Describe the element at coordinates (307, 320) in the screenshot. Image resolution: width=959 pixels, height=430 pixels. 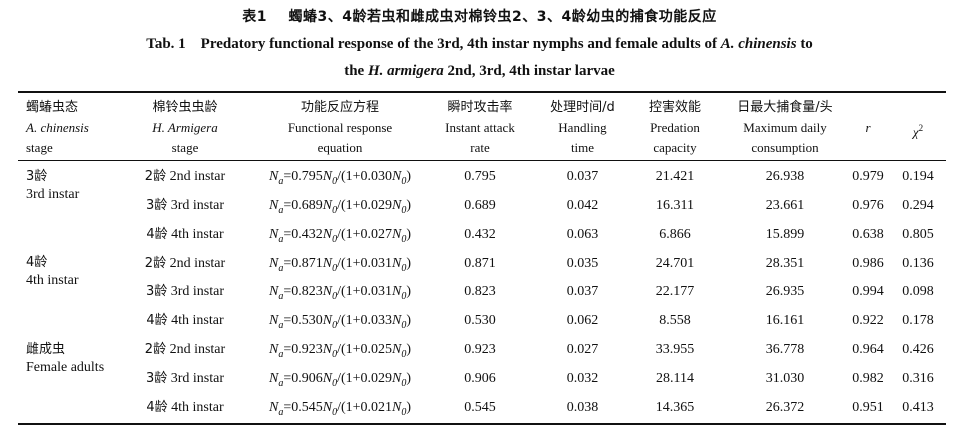
I see `eq-coefficient-a: 0.530` at that location.